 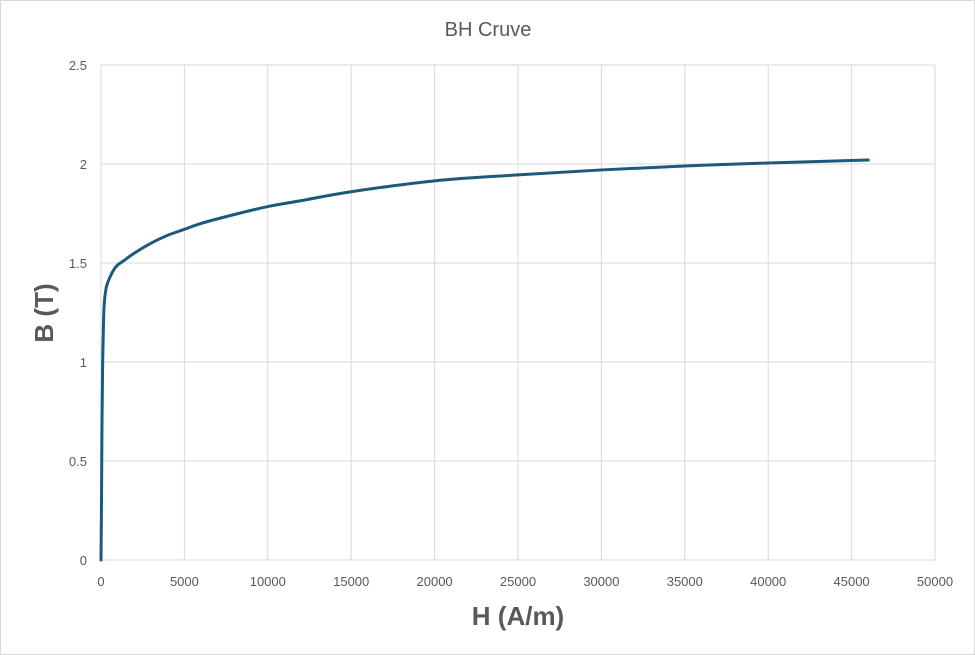 I want to click on x-tick-label: 25000, so click(x=518, y=581).